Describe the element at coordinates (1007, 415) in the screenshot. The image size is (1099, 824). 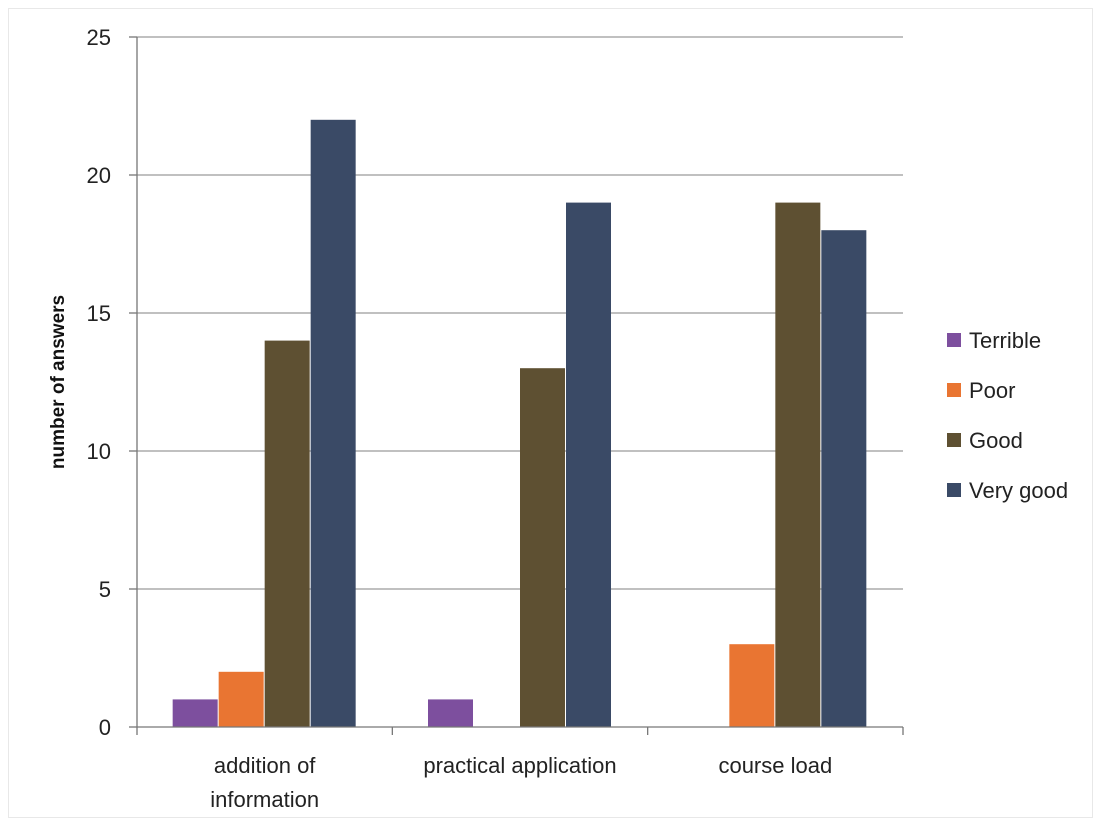
I see `legend: Terrible Poor Good Very good` at that location.